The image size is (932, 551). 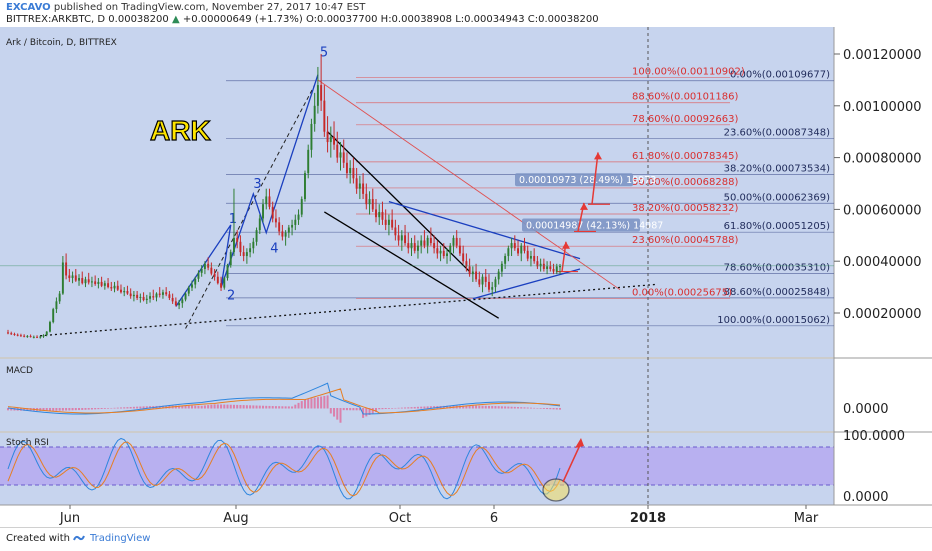 I want to click on time-axis, so click(x=466, y=516).